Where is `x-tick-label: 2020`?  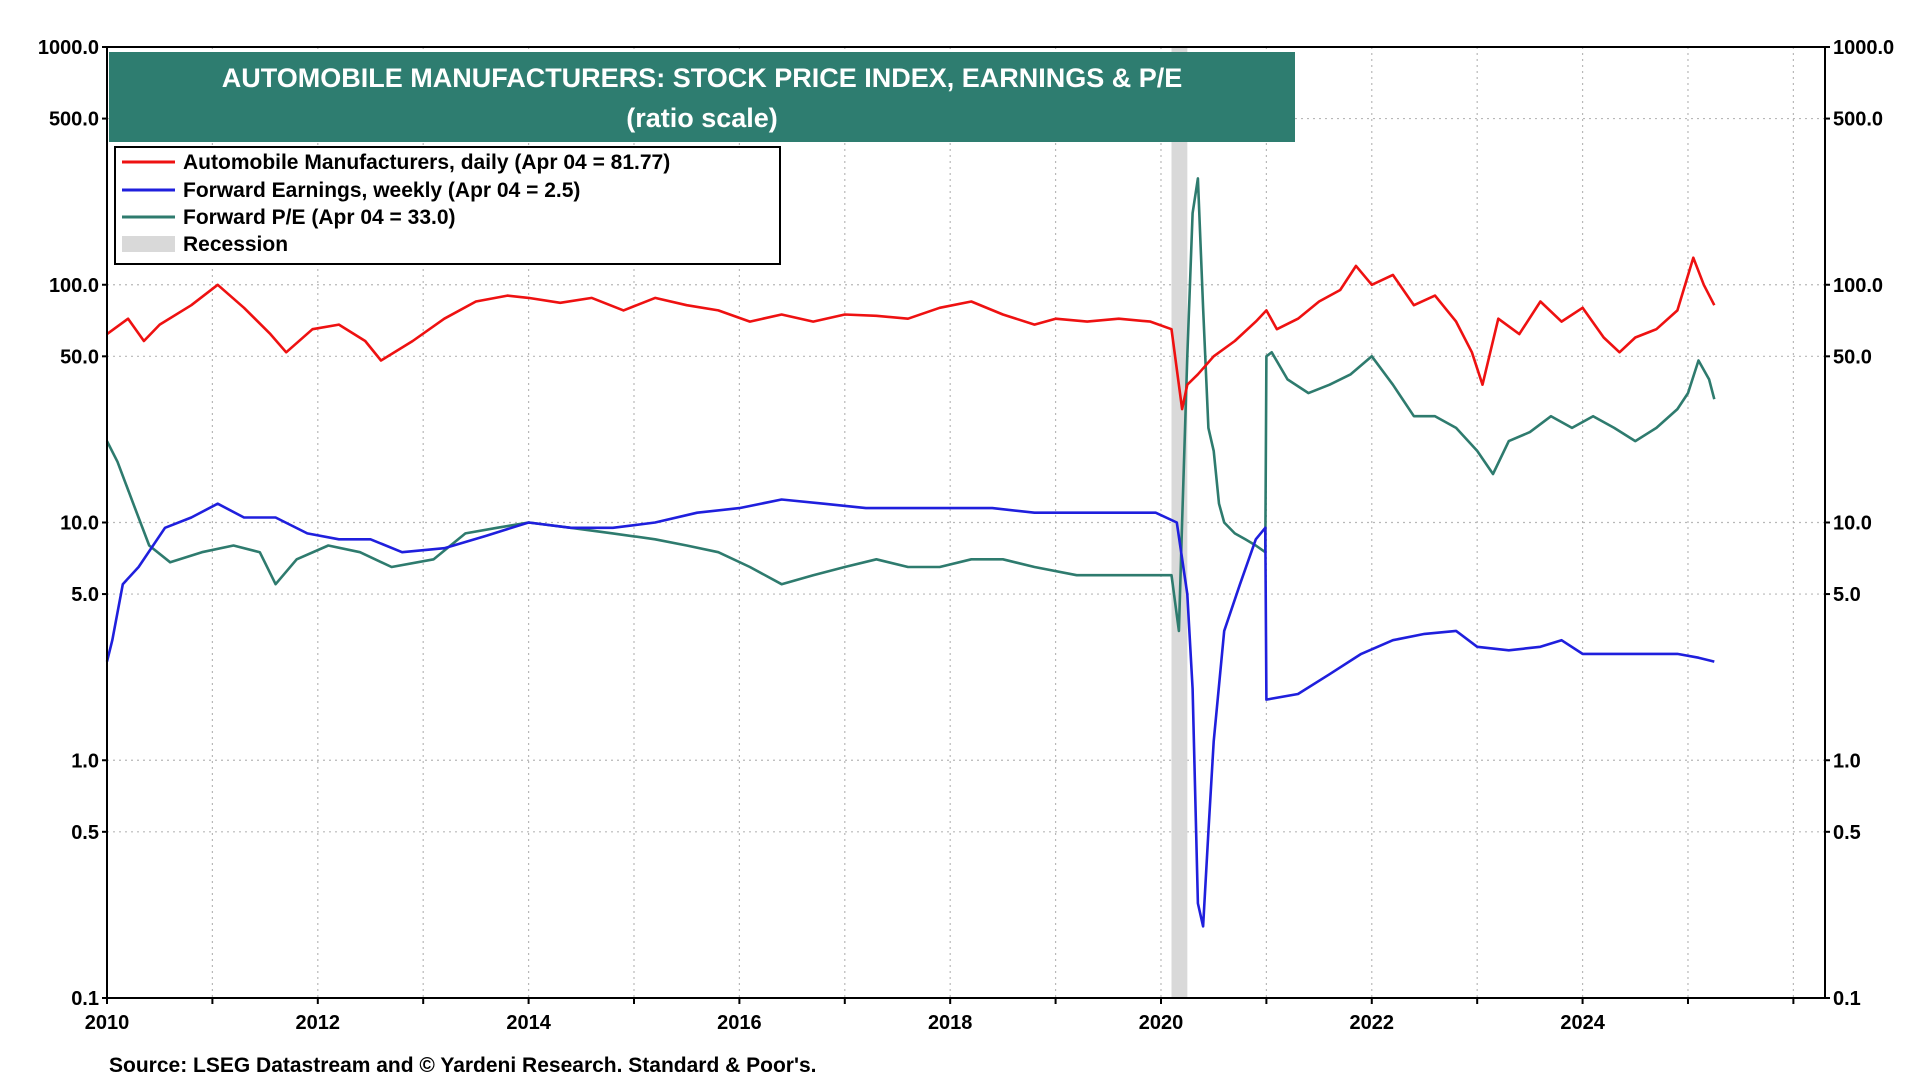
x-tick-label: 2020 is located at coordinates (1161, 1023).